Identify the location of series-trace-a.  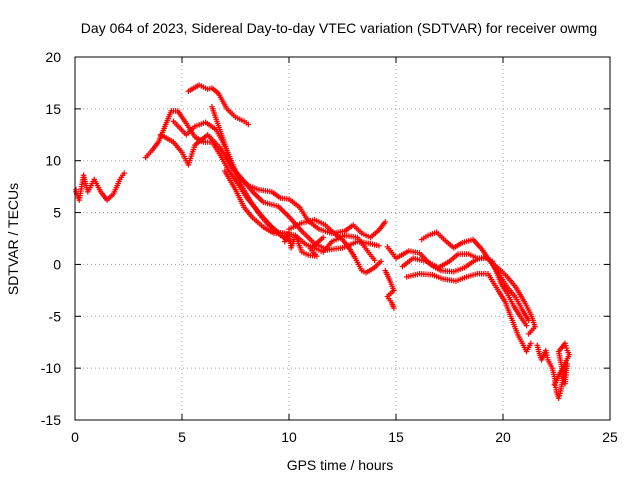
(100, 186).